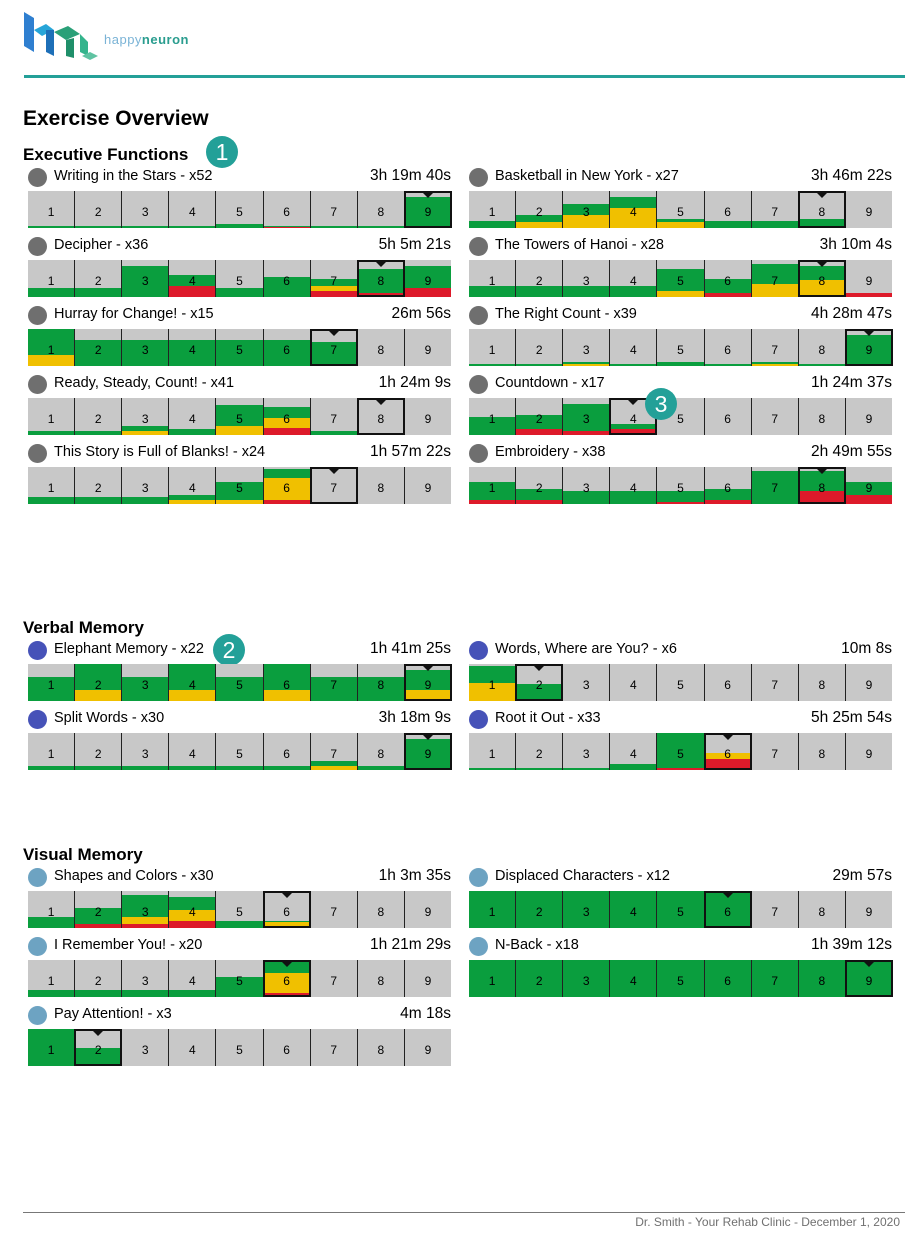 Image resolution: width=917 pixels, height=1240 pixels. I want to click on level-cell: 2, so click(99, 751).